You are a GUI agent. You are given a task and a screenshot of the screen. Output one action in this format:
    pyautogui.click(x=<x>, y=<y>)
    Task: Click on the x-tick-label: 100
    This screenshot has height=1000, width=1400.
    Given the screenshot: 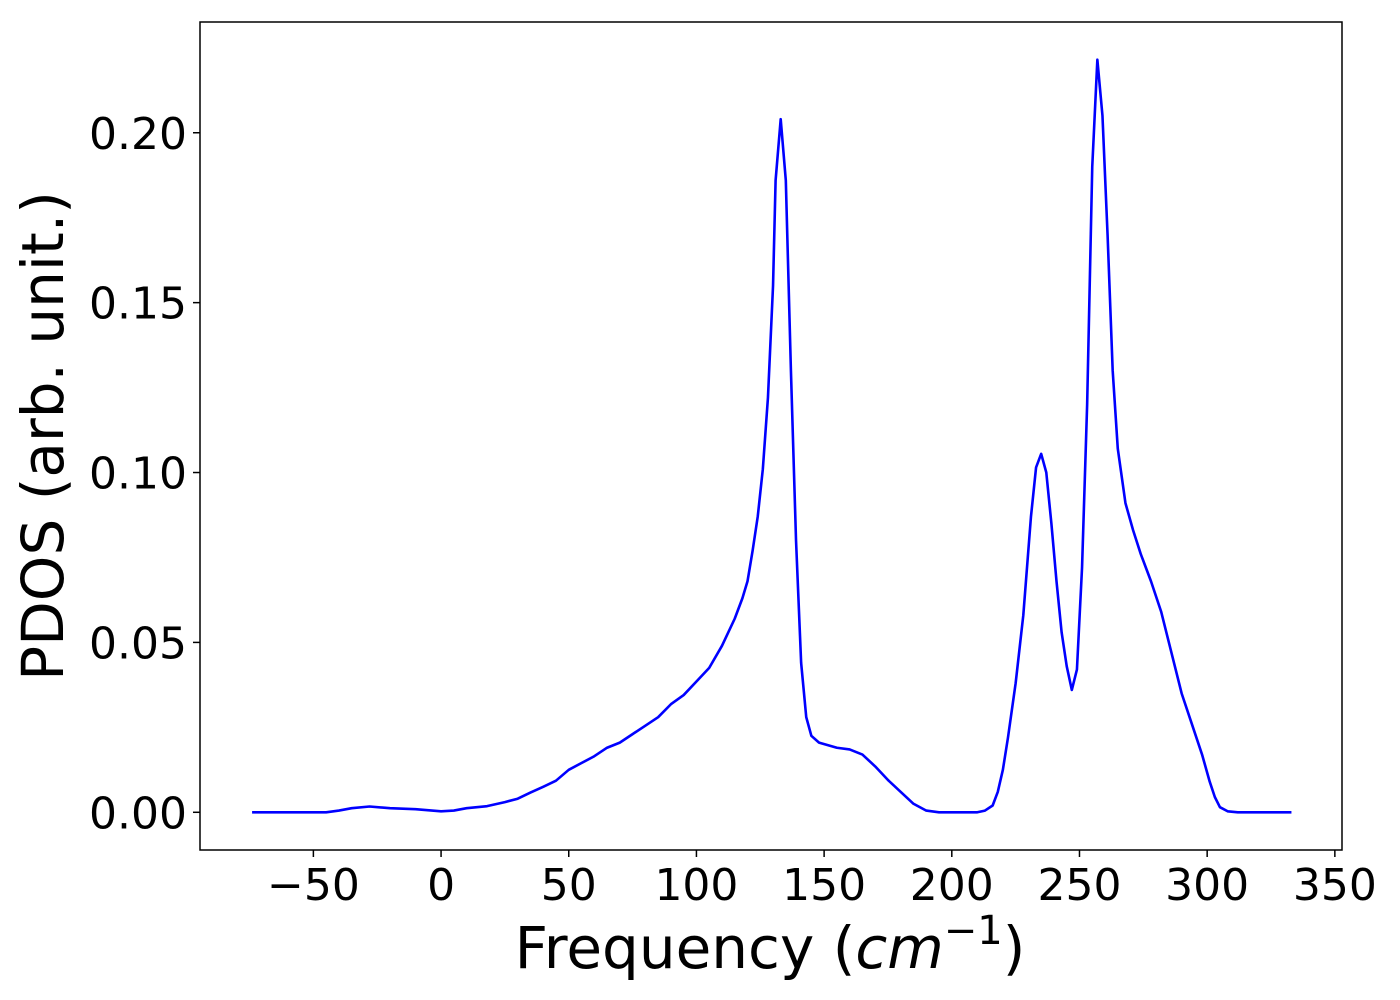 What is the action you would take?
    pyautogui.click(x=696, y=885)
    